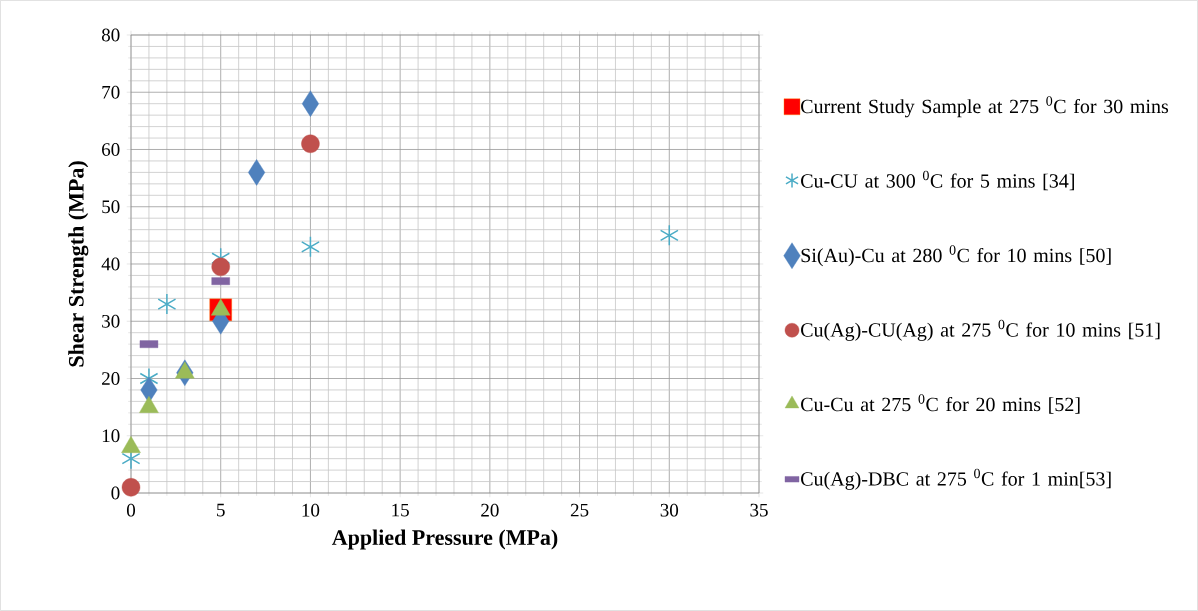  I want to click on y-tick-label: 20, so click(111, 378).